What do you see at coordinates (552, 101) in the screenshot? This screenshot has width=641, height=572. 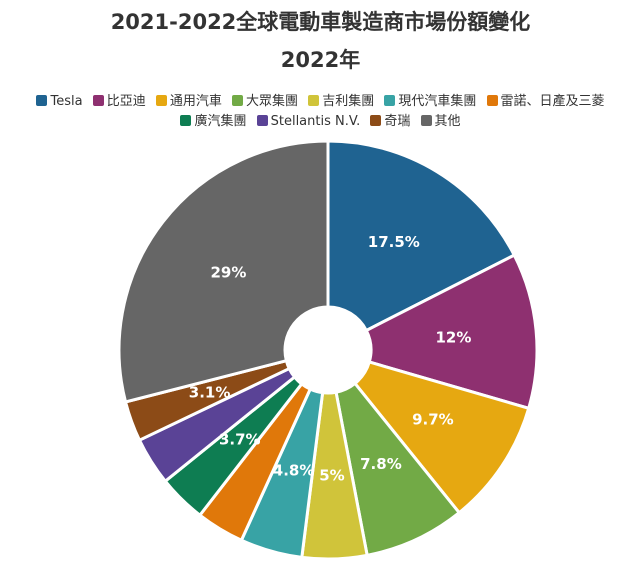 I see `legend-label: 雷諾、日產及三菱` at bounding box center [552, 101].